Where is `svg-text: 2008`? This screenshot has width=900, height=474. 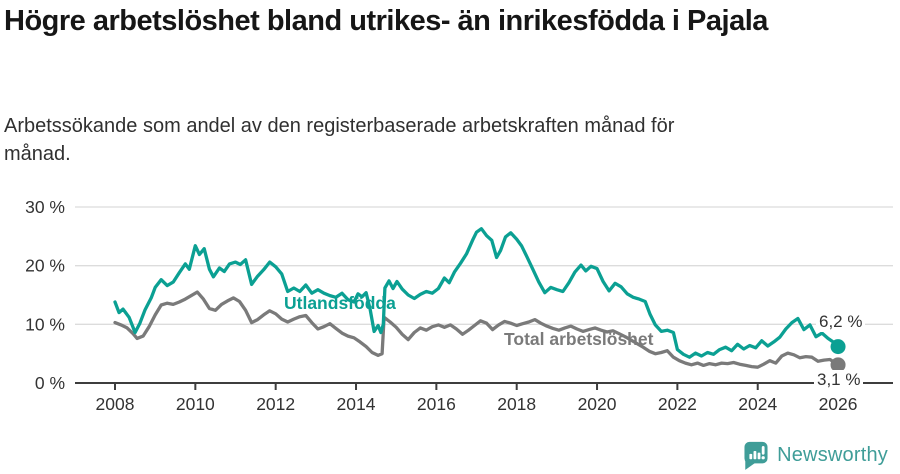
svg-text: 2008 is located at coordinates (115, 404).